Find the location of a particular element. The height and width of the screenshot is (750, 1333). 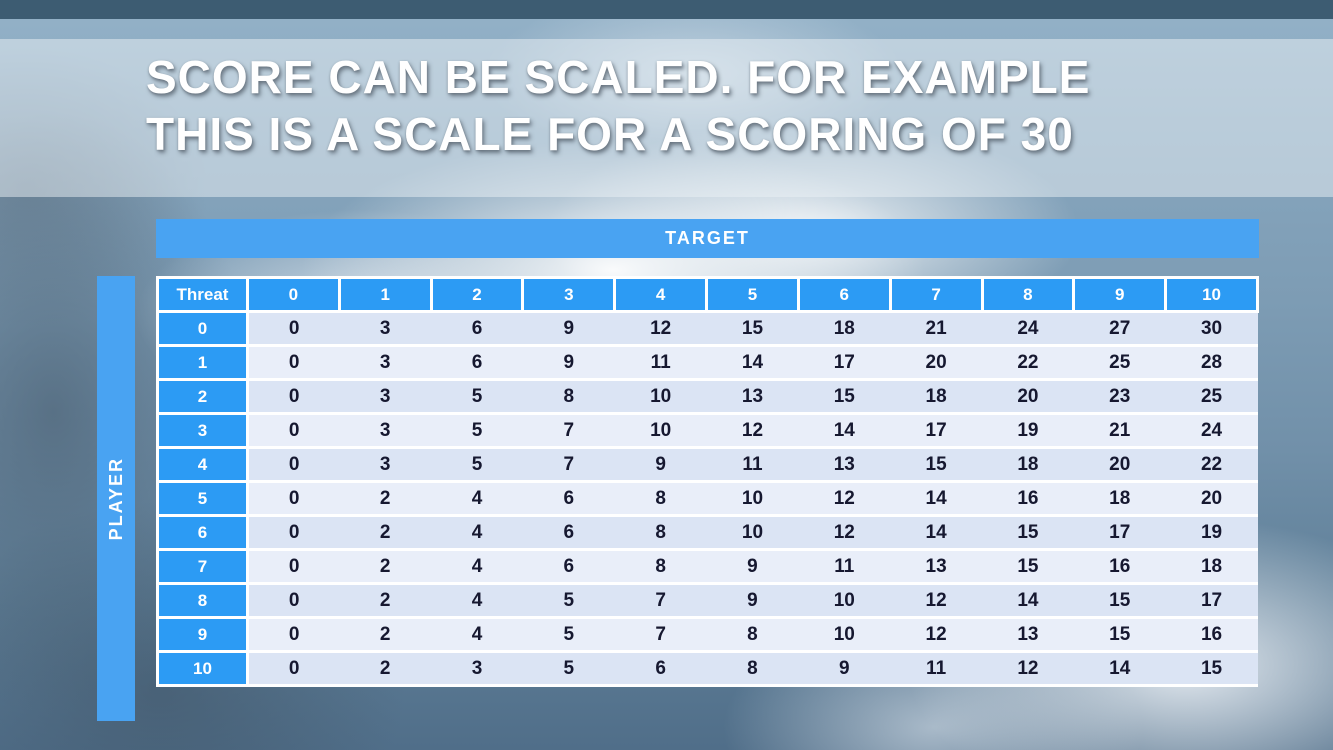

column-header-1: 1 is located at coordinates (385, 294).